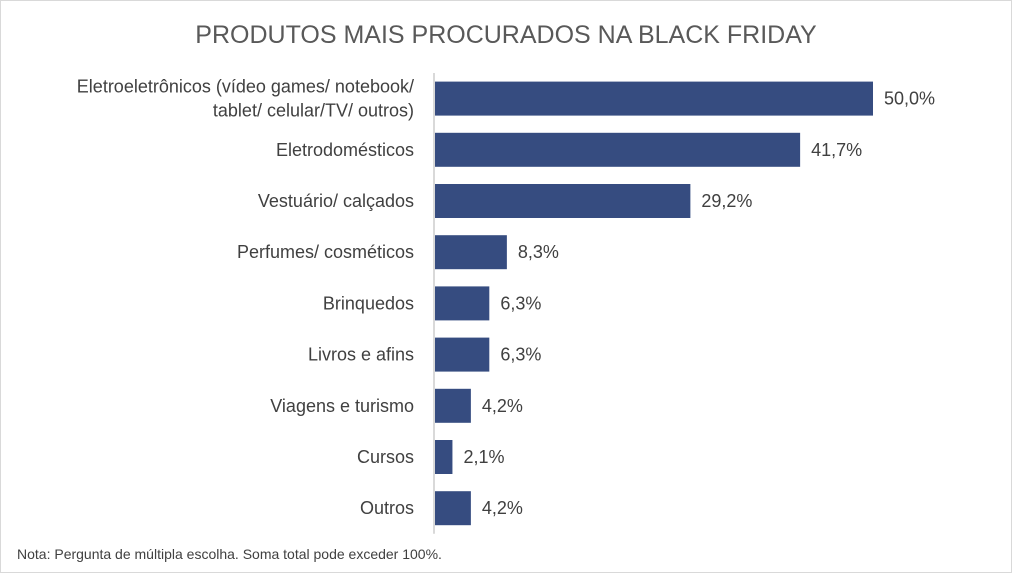  I want to click on chart-title: PRODUTOS MAIS PROCURADOS NA BLACK FRIDAY, so click(506, 35).